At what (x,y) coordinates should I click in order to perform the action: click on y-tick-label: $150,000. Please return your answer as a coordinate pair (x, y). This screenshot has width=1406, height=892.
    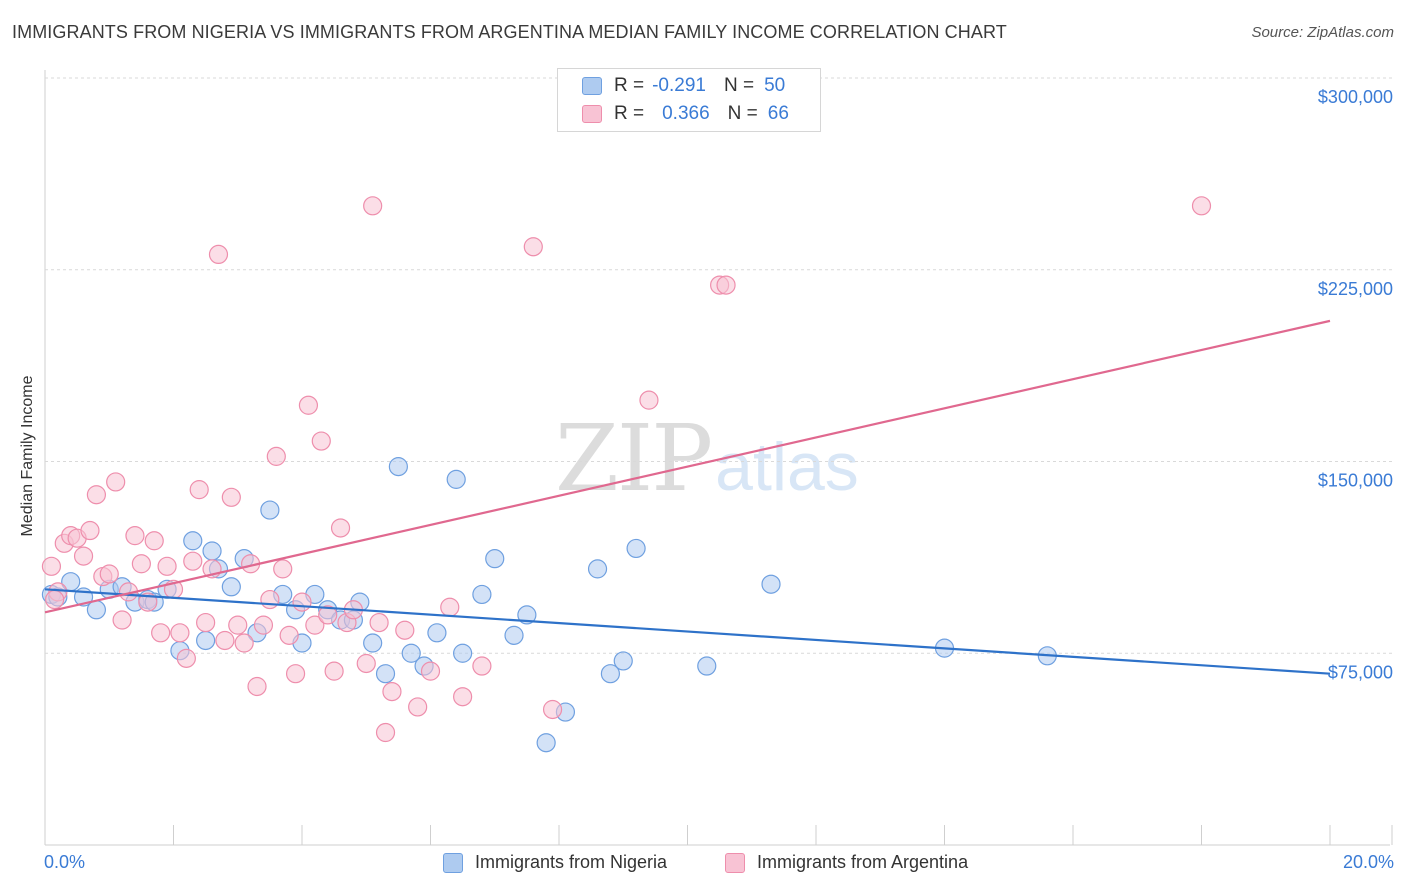
    Looking at the image, I should click on (1355, 481).